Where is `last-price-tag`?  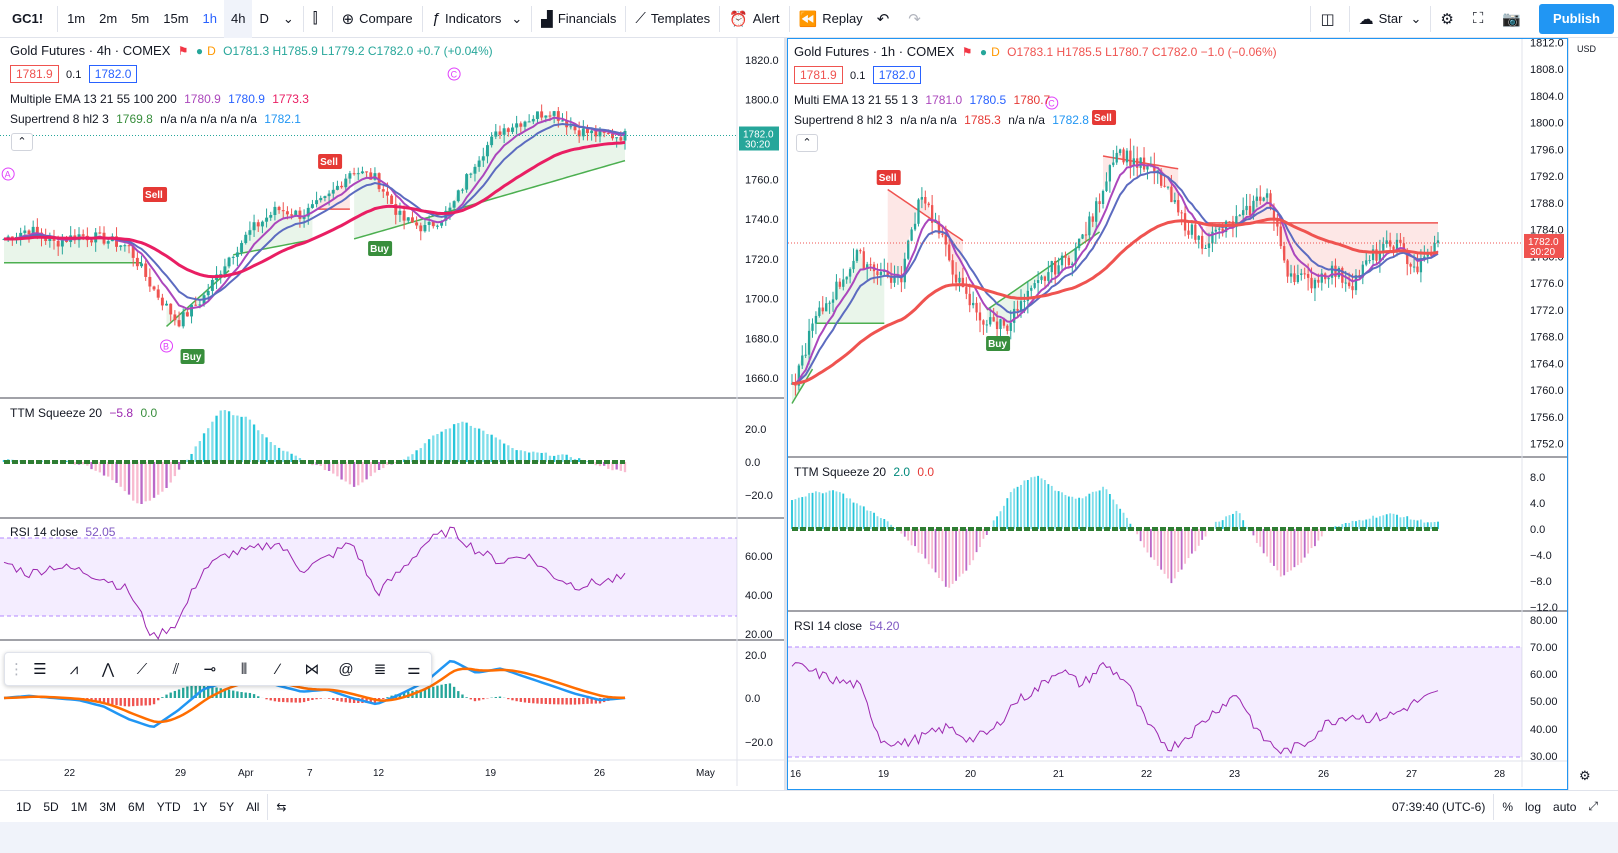 last-price-tag is located at coordinates (1544, 245).